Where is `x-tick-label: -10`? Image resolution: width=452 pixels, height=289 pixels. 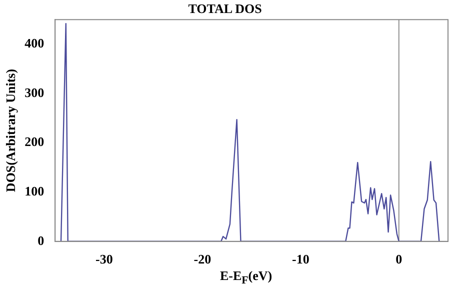 x-tick-label: -10 is located at coordinates (301, 259).